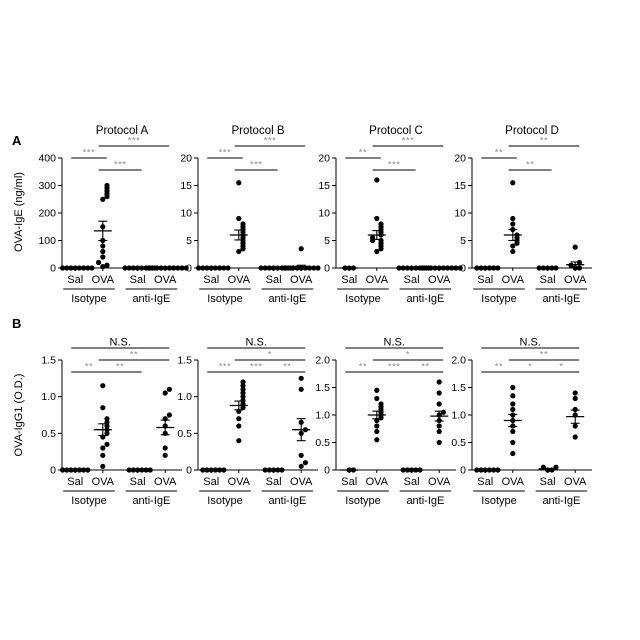  I want to click on ylabel-row-b: OVA-IgG1 (O.D.), so click(19, 415).